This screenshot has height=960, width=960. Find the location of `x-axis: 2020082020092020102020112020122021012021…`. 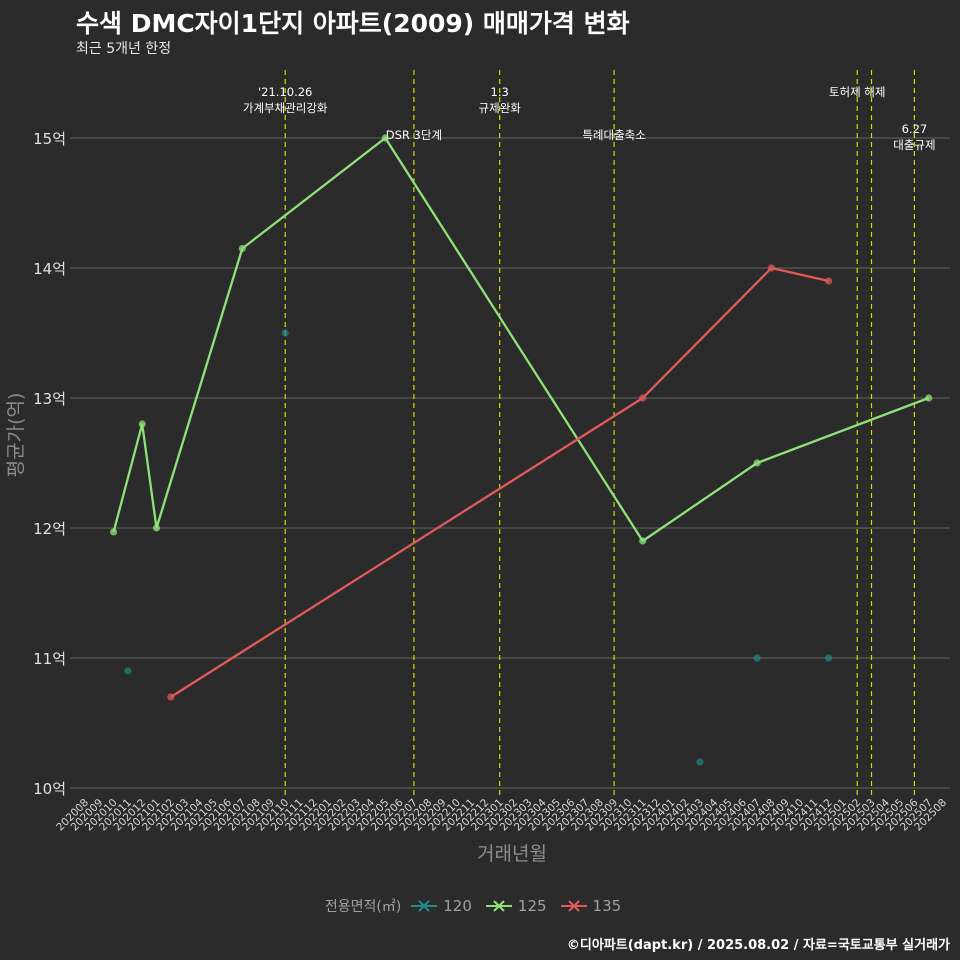

x-axis: 2020082020092020102020112020122021012021… is located at coordinates (501, 814).